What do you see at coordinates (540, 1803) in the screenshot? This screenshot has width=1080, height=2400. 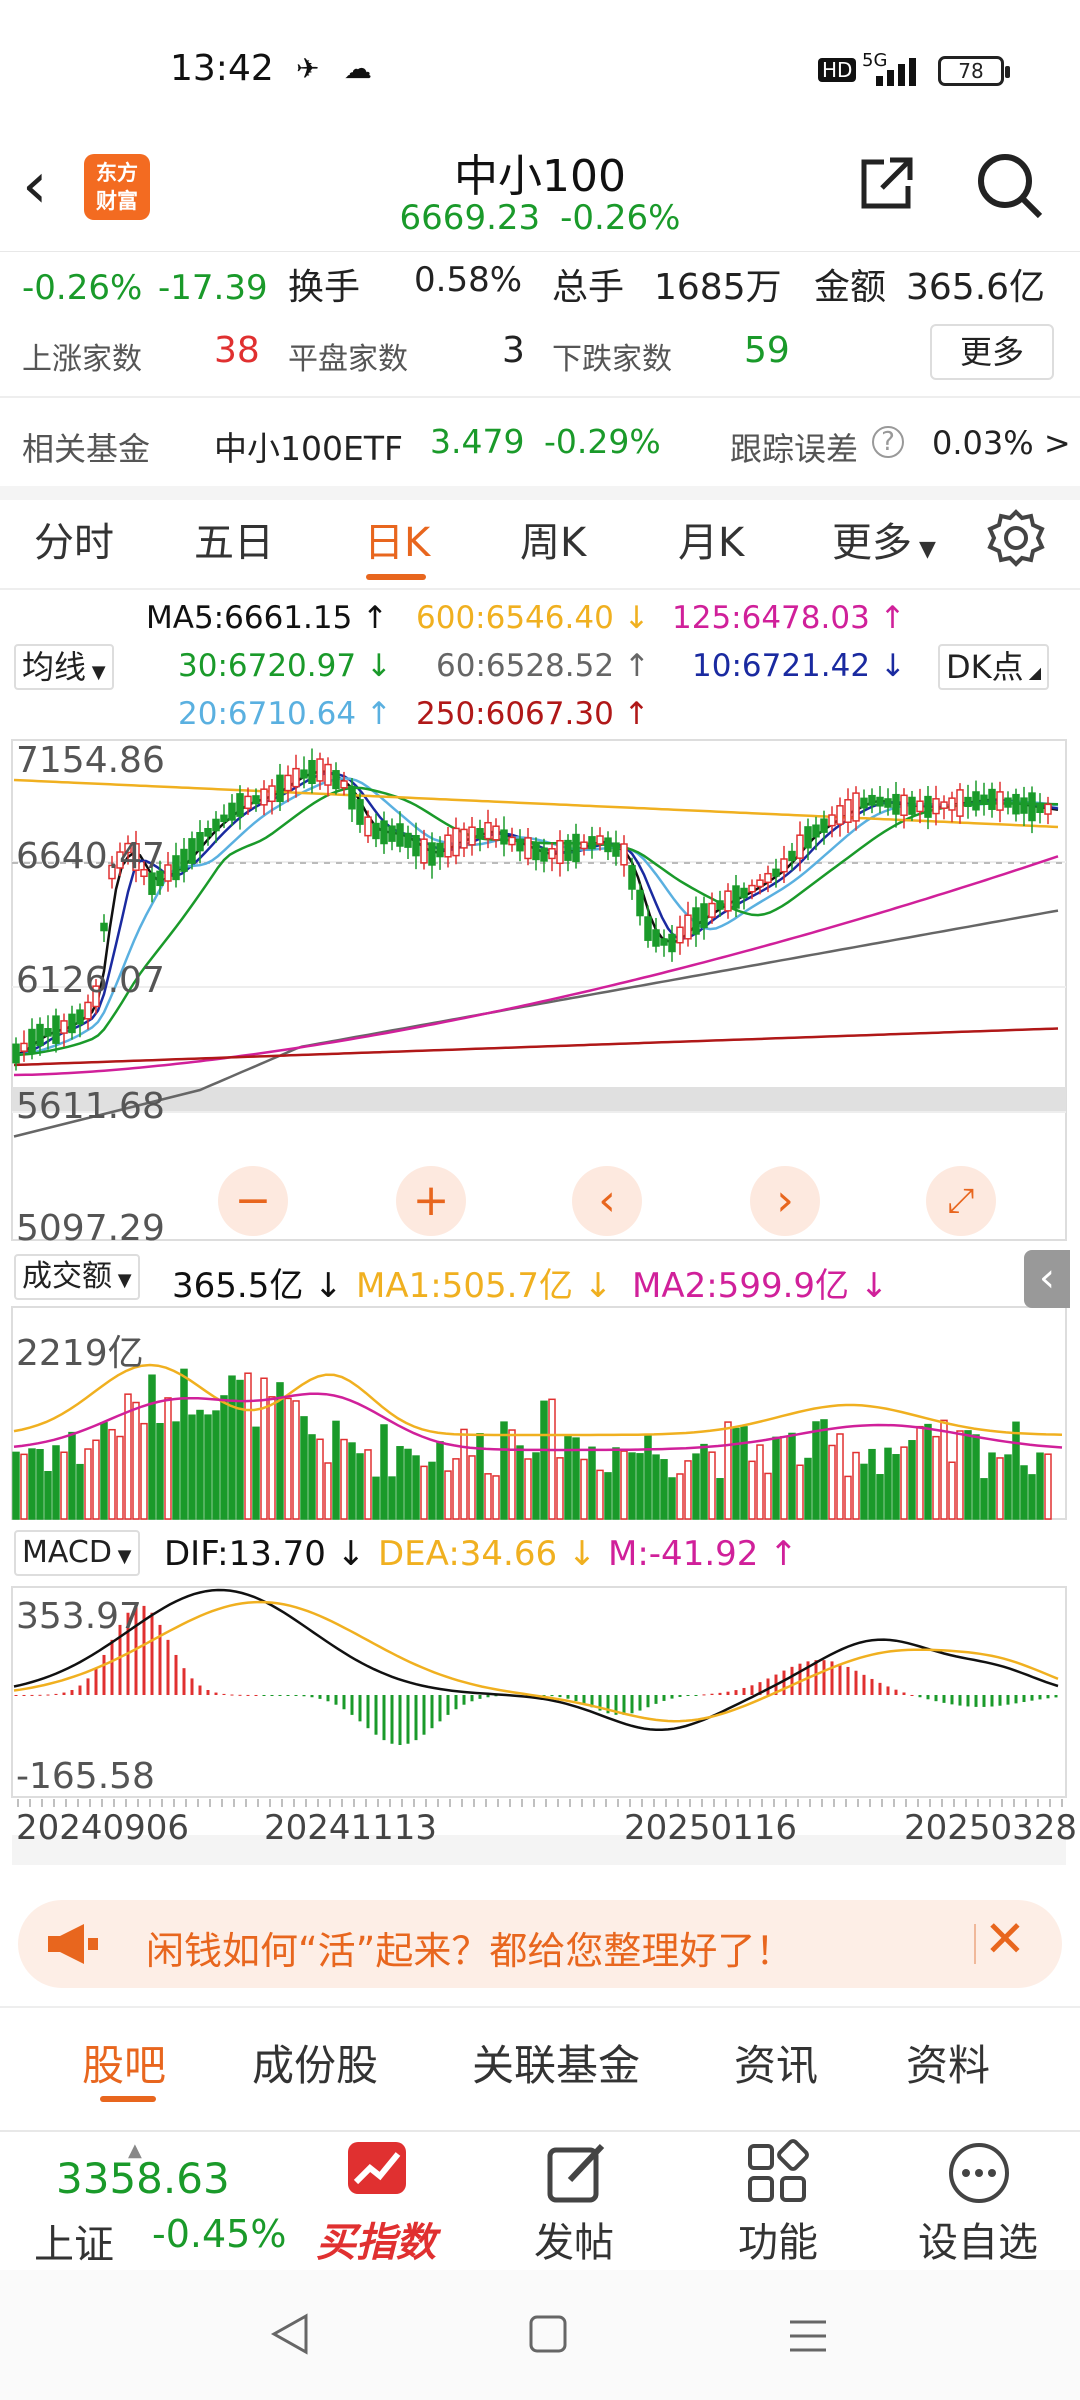 I see `date-ticks` at bounding box center [540, 1803].